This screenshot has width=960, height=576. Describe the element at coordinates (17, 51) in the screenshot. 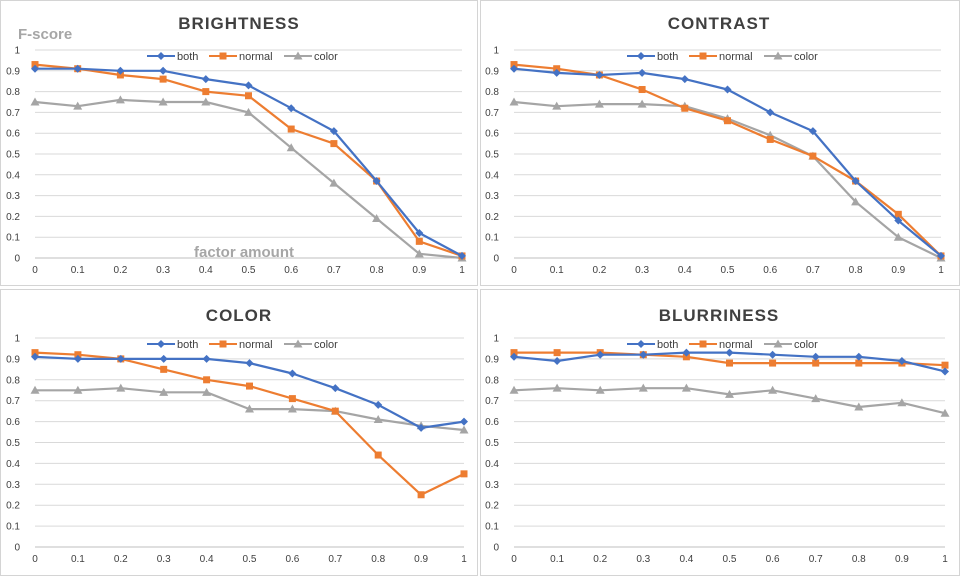

I see `chart-brightness-y-tick-label: 1` at that location.